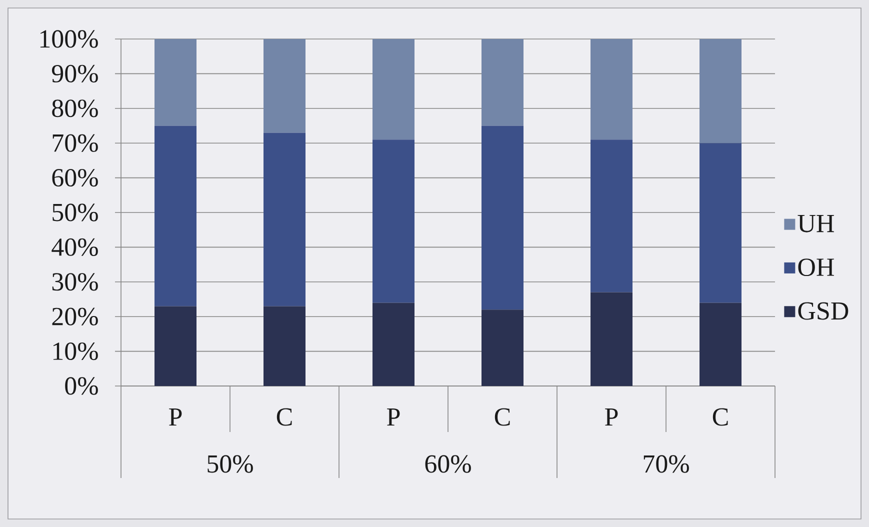  What do you see at coordinates (75, 109) in the screenshot?
I see `y-tick-label: 80%` at bounding box center [75, 109].